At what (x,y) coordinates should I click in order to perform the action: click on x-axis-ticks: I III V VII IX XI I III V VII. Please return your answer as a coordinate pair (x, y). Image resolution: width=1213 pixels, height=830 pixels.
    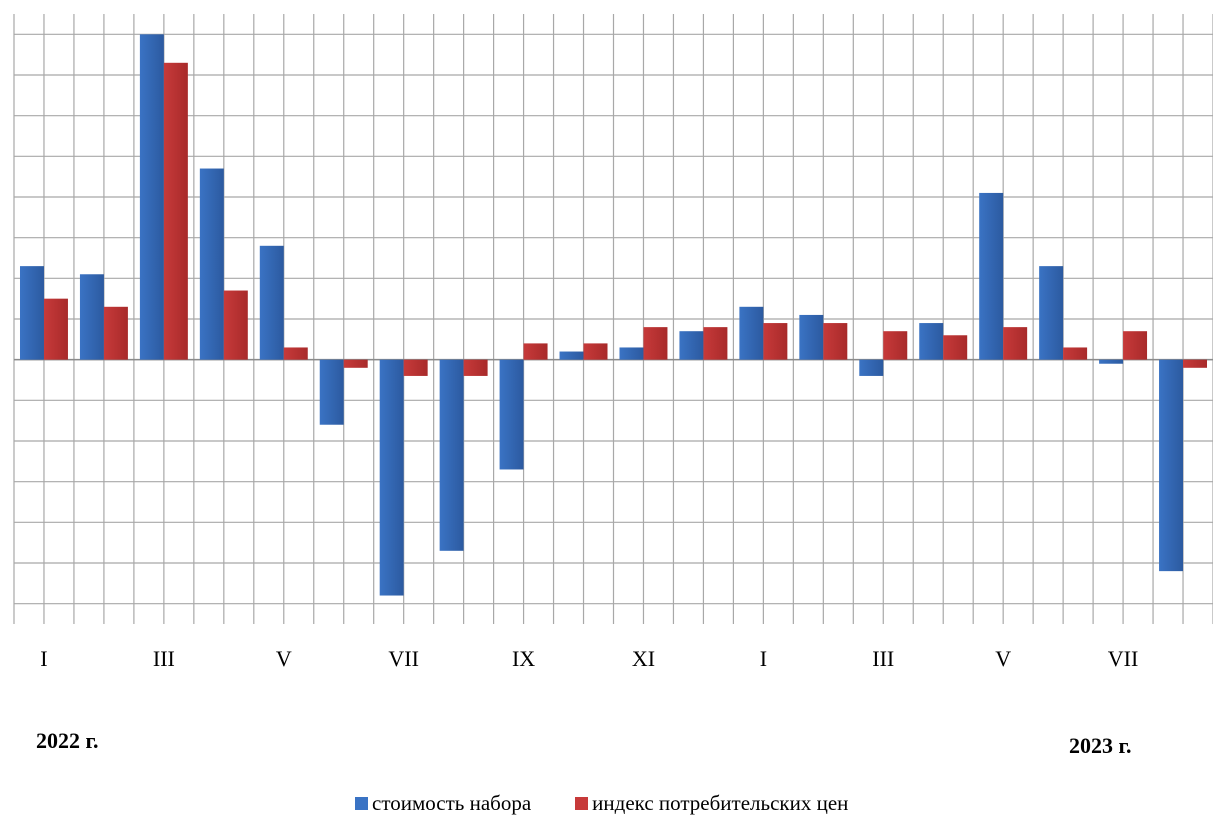
    Looking at the image, I should click on (589, 658).